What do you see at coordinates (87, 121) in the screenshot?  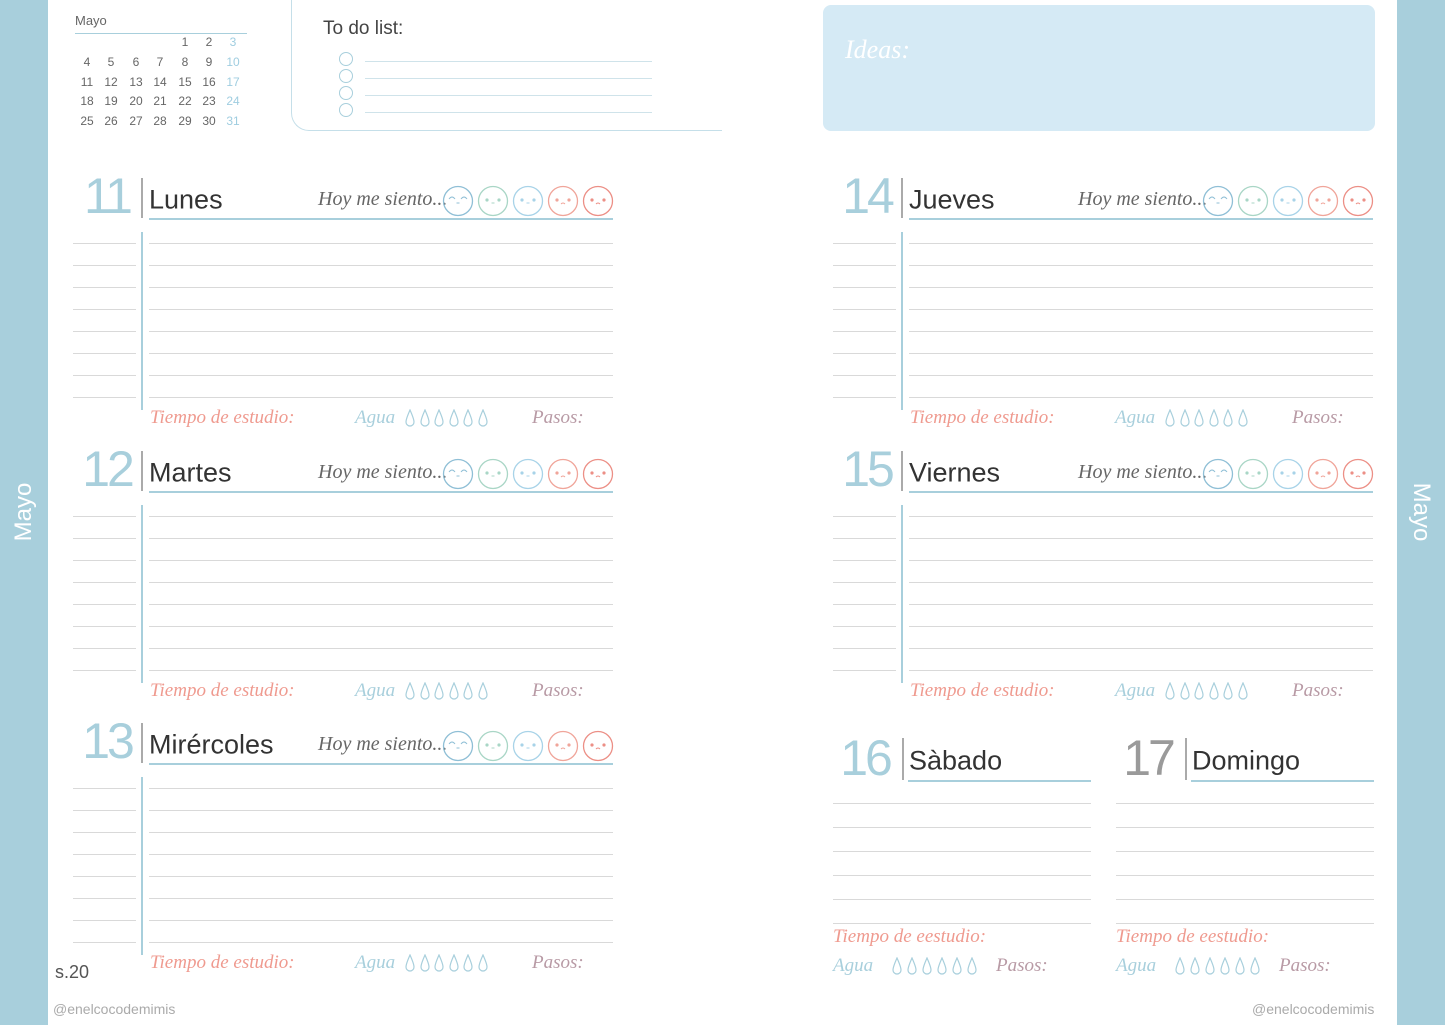 I see `calendar-day: 25` at bounding box center [87, 121].